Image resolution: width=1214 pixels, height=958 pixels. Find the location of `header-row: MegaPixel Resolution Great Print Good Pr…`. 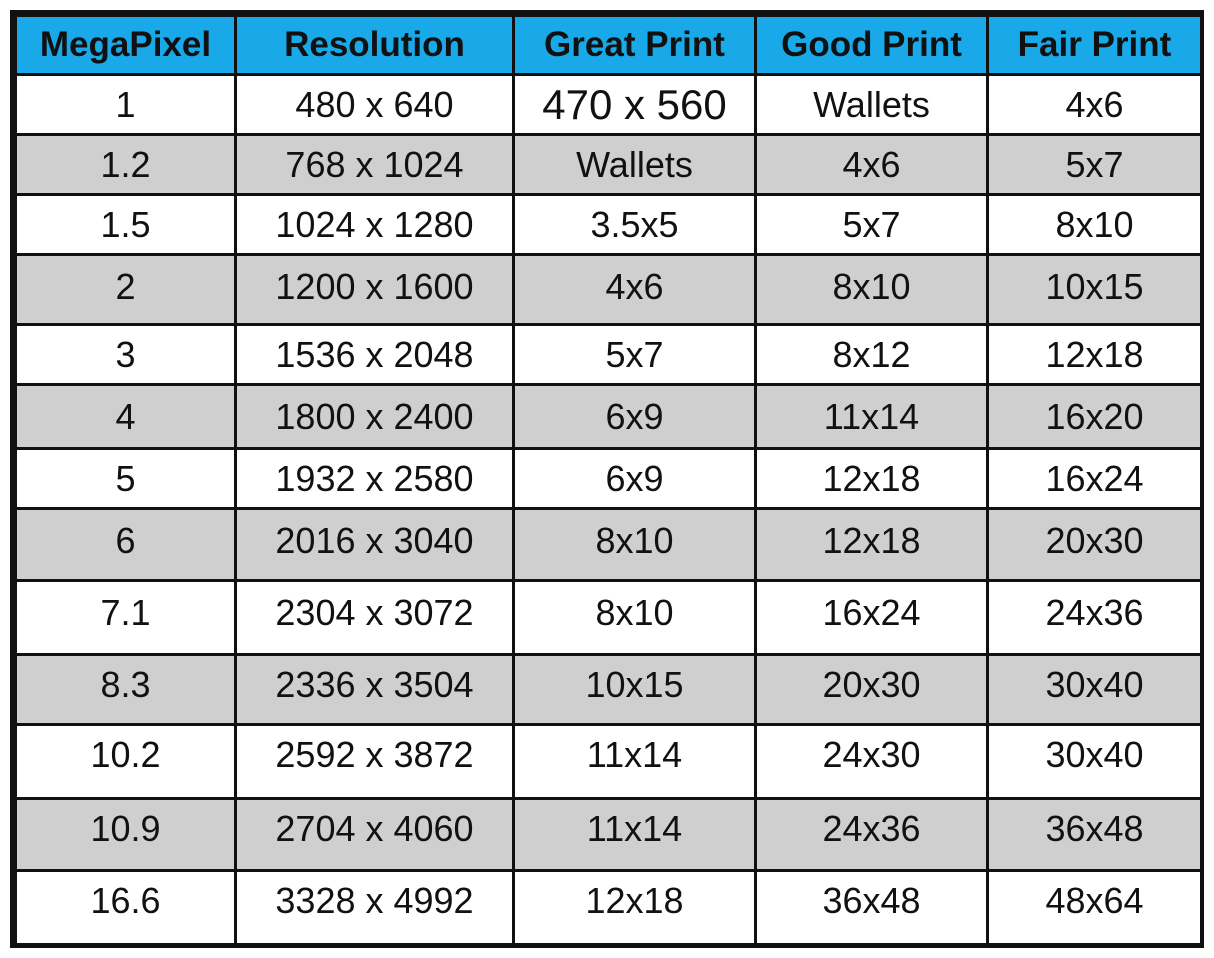

header-row: MegaPixel Resolution Great Print Good Pr… is located at coordinates (608, 45).